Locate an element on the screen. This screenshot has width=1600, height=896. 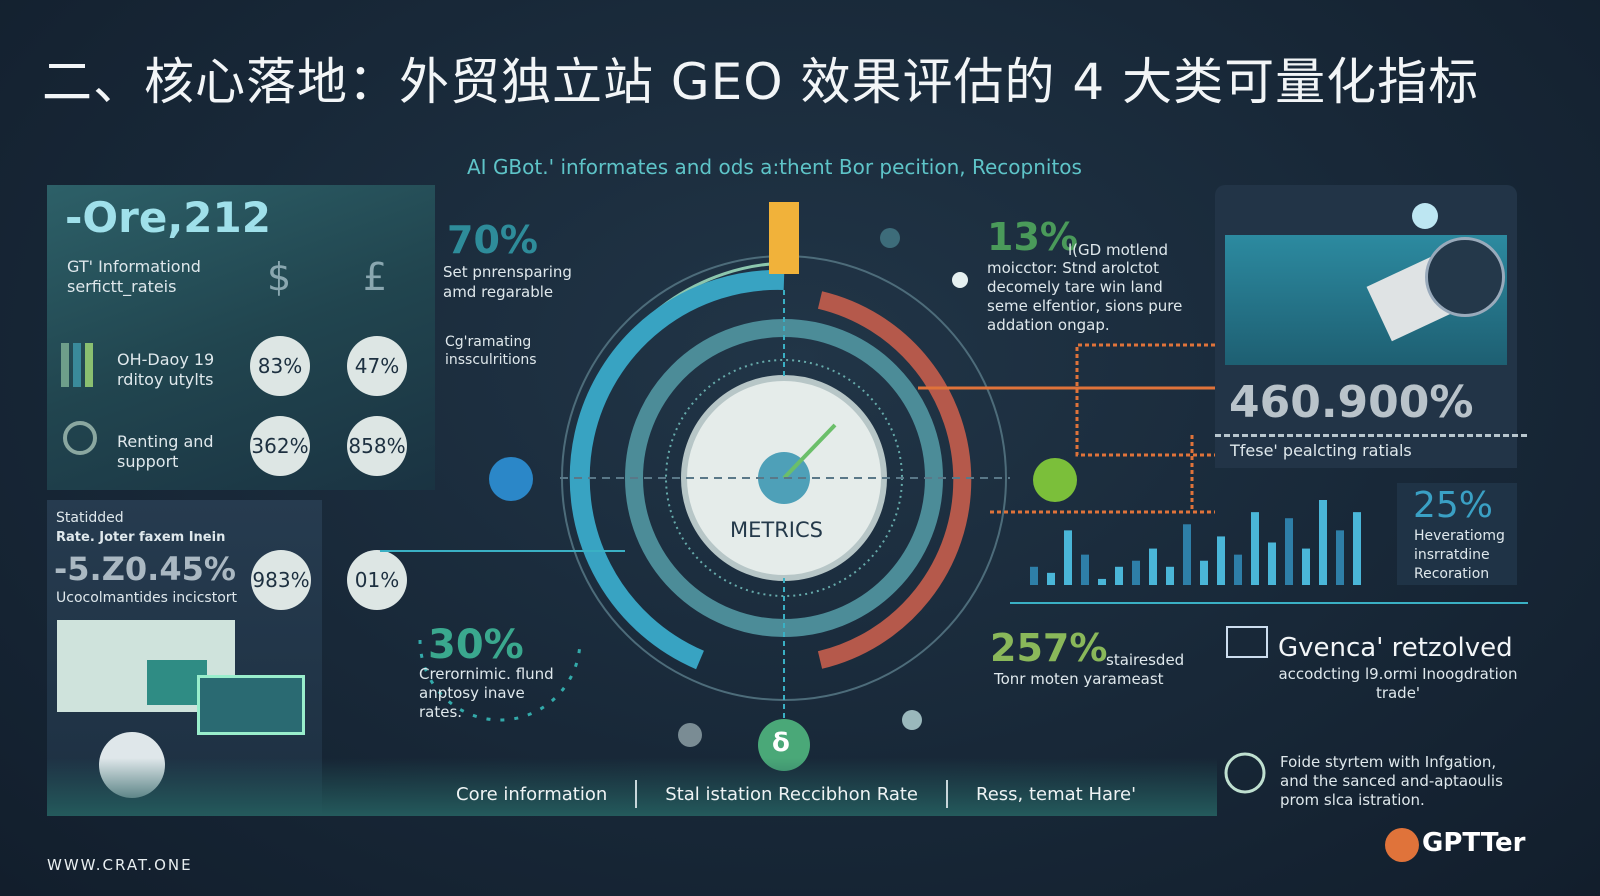
chat-node-icon is located at coordinates (511, 479).